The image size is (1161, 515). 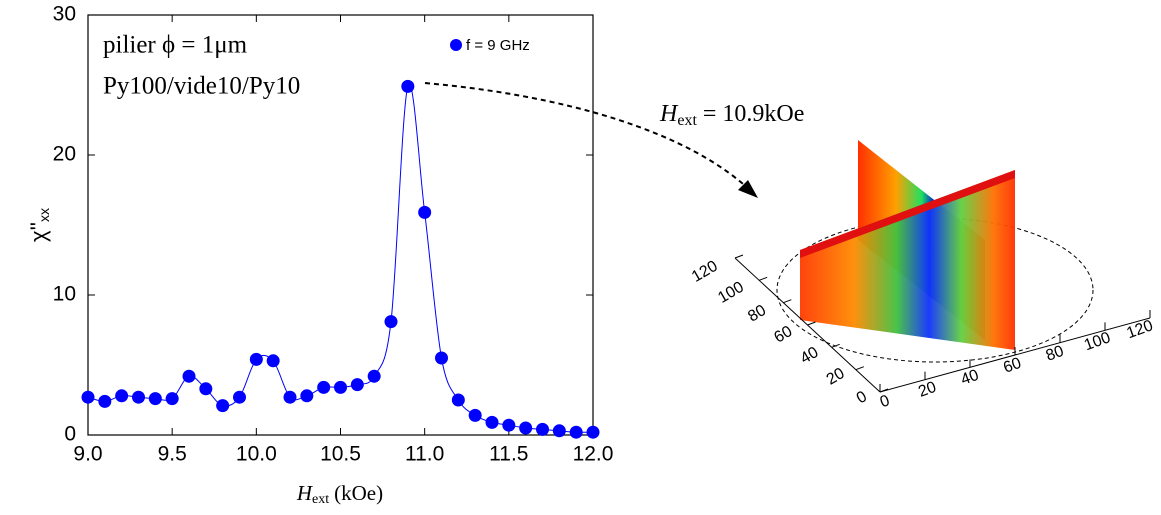 What do you see at coordinates (175, 45) in the screenshot?
I see `annotation: pilier ϕ = 1μm` at bounding box center [175, 45].